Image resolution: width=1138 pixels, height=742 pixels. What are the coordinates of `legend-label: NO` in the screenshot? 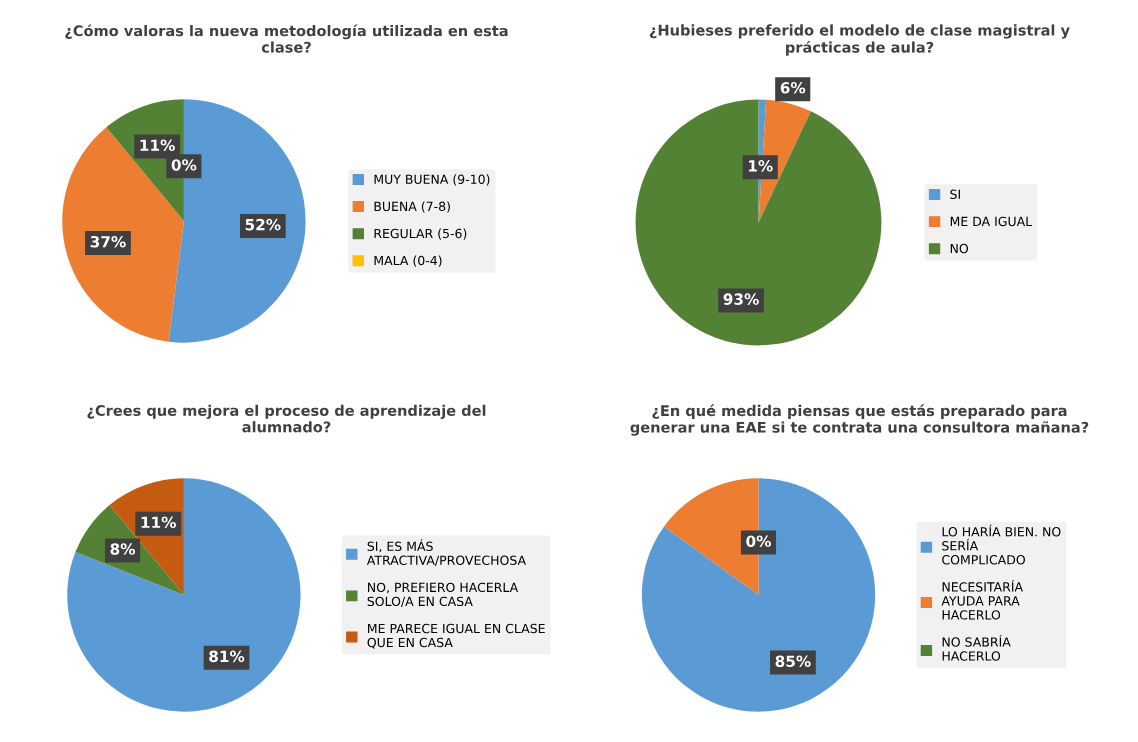 It's located at (959, 248).